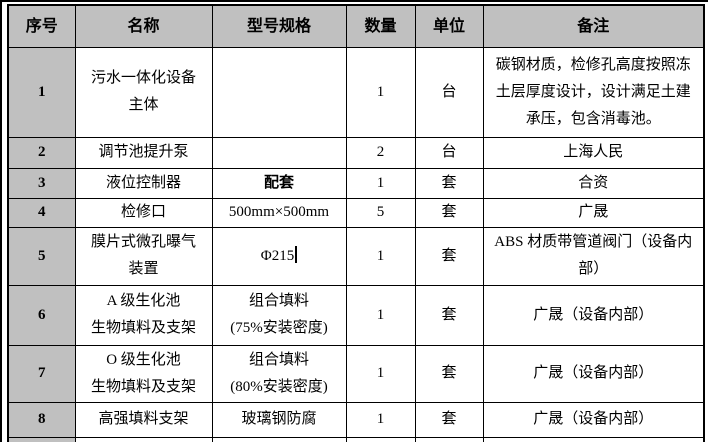 The height and width of the screenshot is (442, 711). I want to click on header-no: 序号, so click(41, 26).